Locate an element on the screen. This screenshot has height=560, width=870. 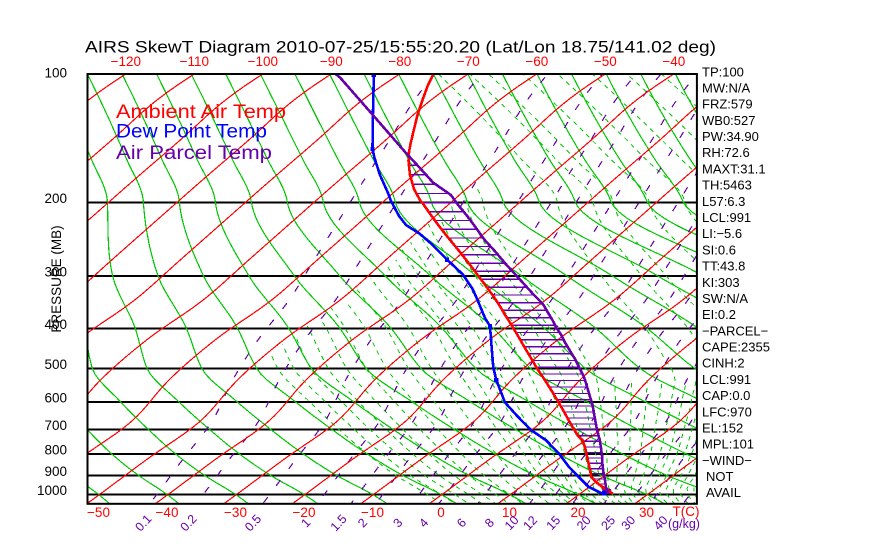
svg-text: L57:6.3 is located at coordinates (723, 201).